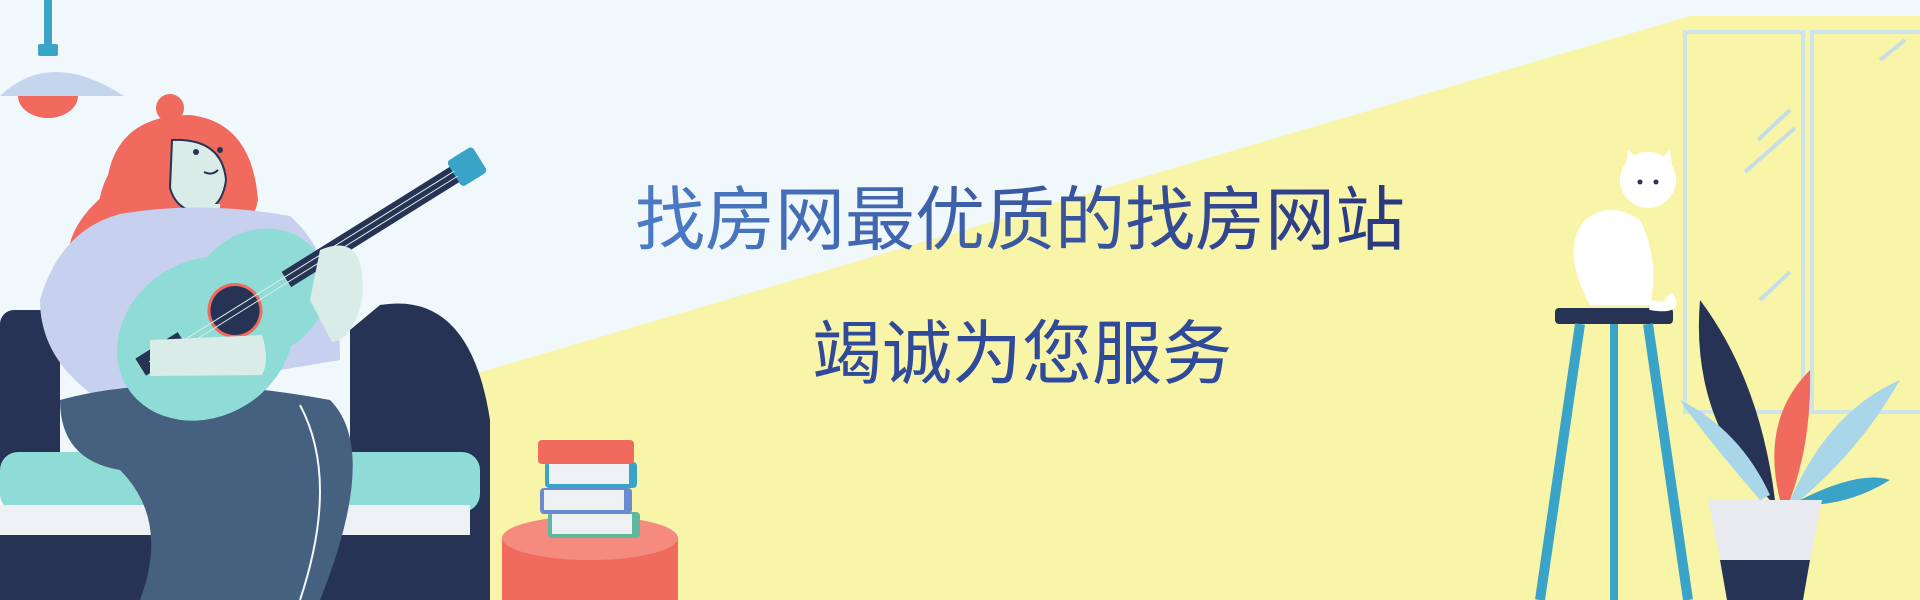 The width and height of the screenshot is (1920, 600). Describe the element at coordinates (1625, 231) in the screenshot. I see `cat-illustration` at that location.